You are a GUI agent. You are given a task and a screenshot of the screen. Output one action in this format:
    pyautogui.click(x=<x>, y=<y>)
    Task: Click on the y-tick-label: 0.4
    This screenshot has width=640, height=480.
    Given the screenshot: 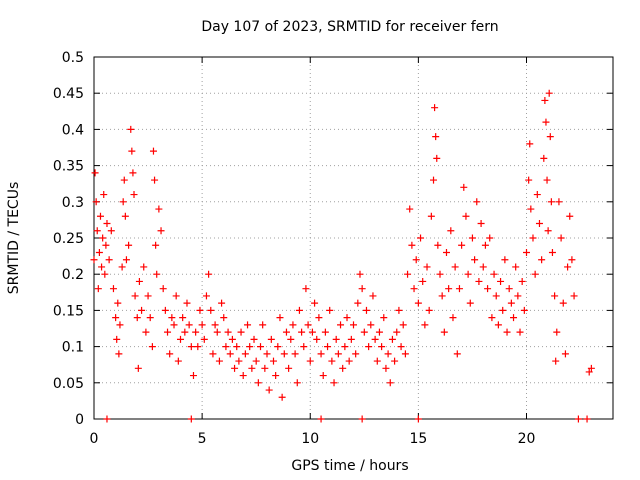 What is the action you would take?
    pyautogui.click(x=73, y=130)
    